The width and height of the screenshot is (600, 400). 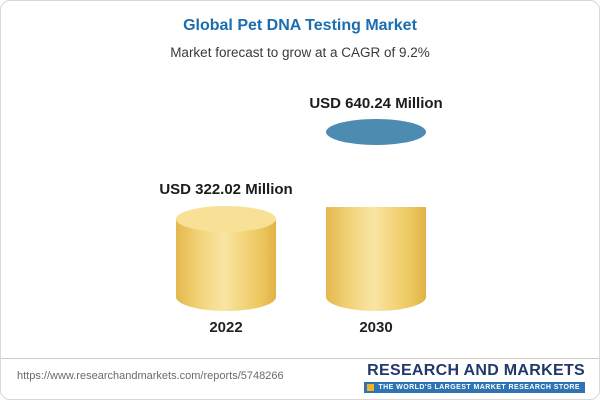 I want to click on bar-2022-cylinder, so click(x=226, y=258).